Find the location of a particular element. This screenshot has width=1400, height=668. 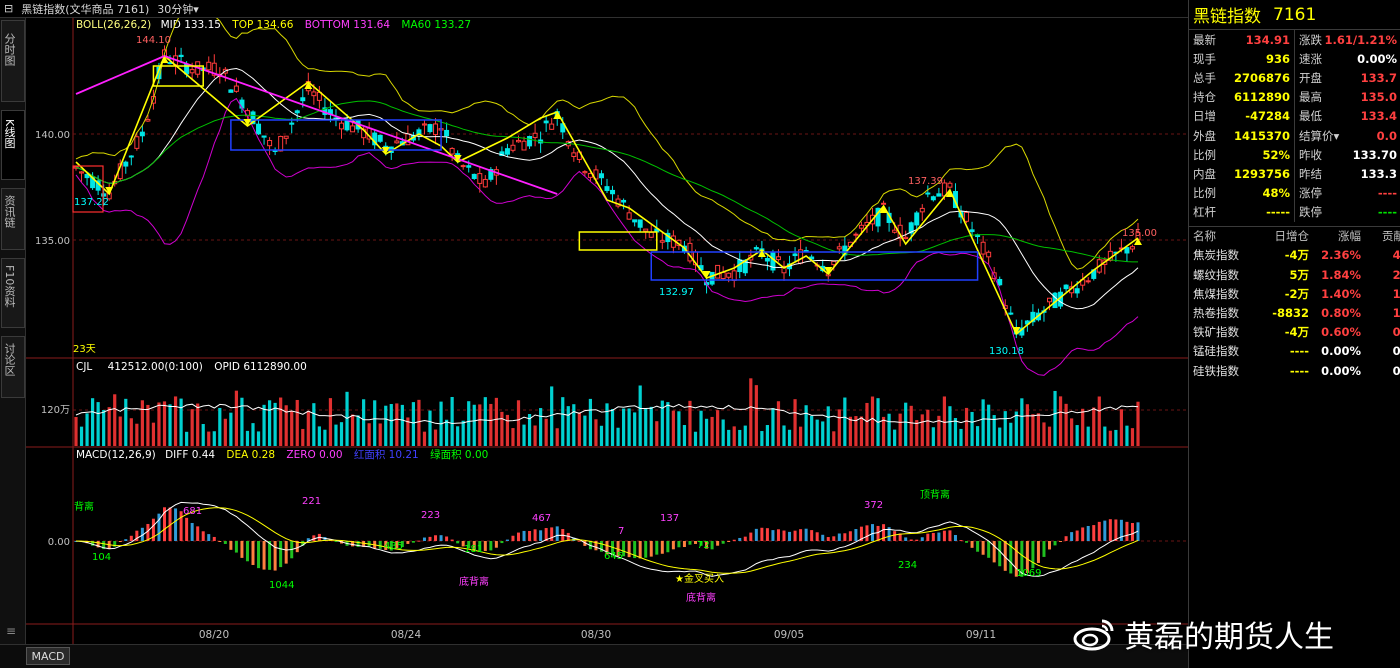

sector-row: 焦煤指数 -2万 1.40% 1. is located at coordinates (1294, 293).